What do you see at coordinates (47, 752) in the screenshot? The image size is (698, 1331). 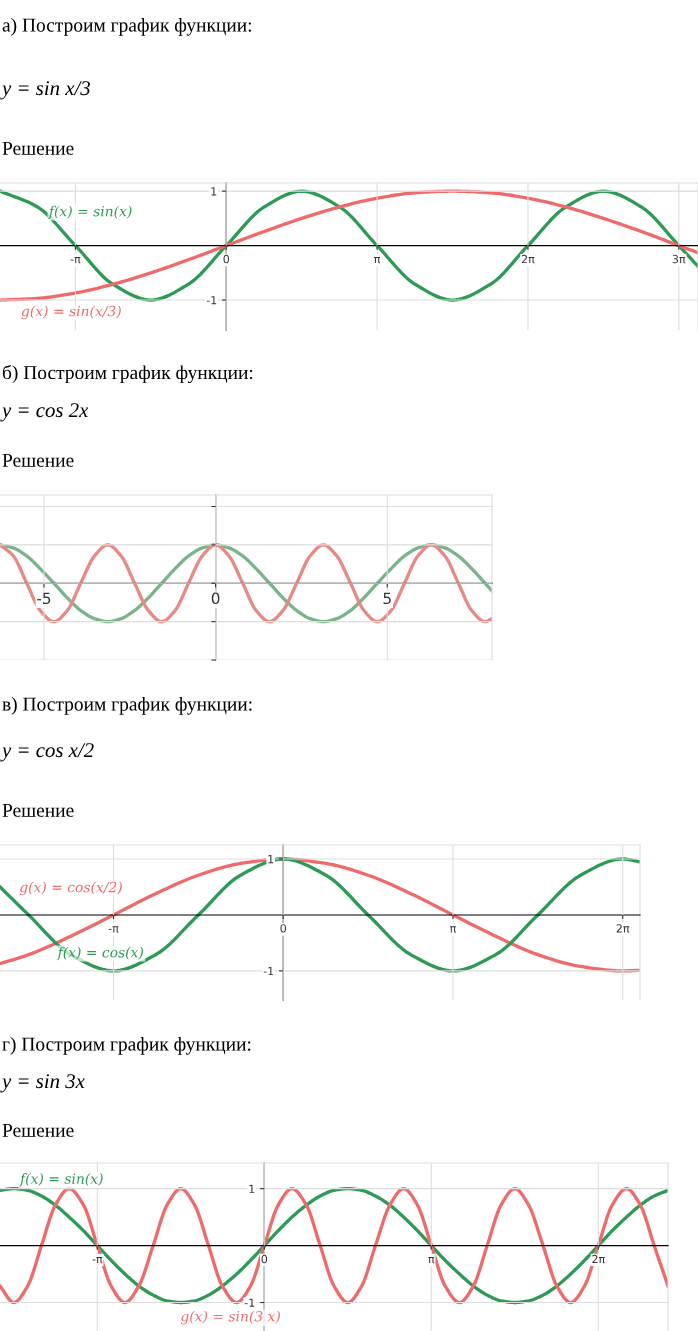 I see `chart-subtitle: y = cos x/2` at bounding box center [47, 752].